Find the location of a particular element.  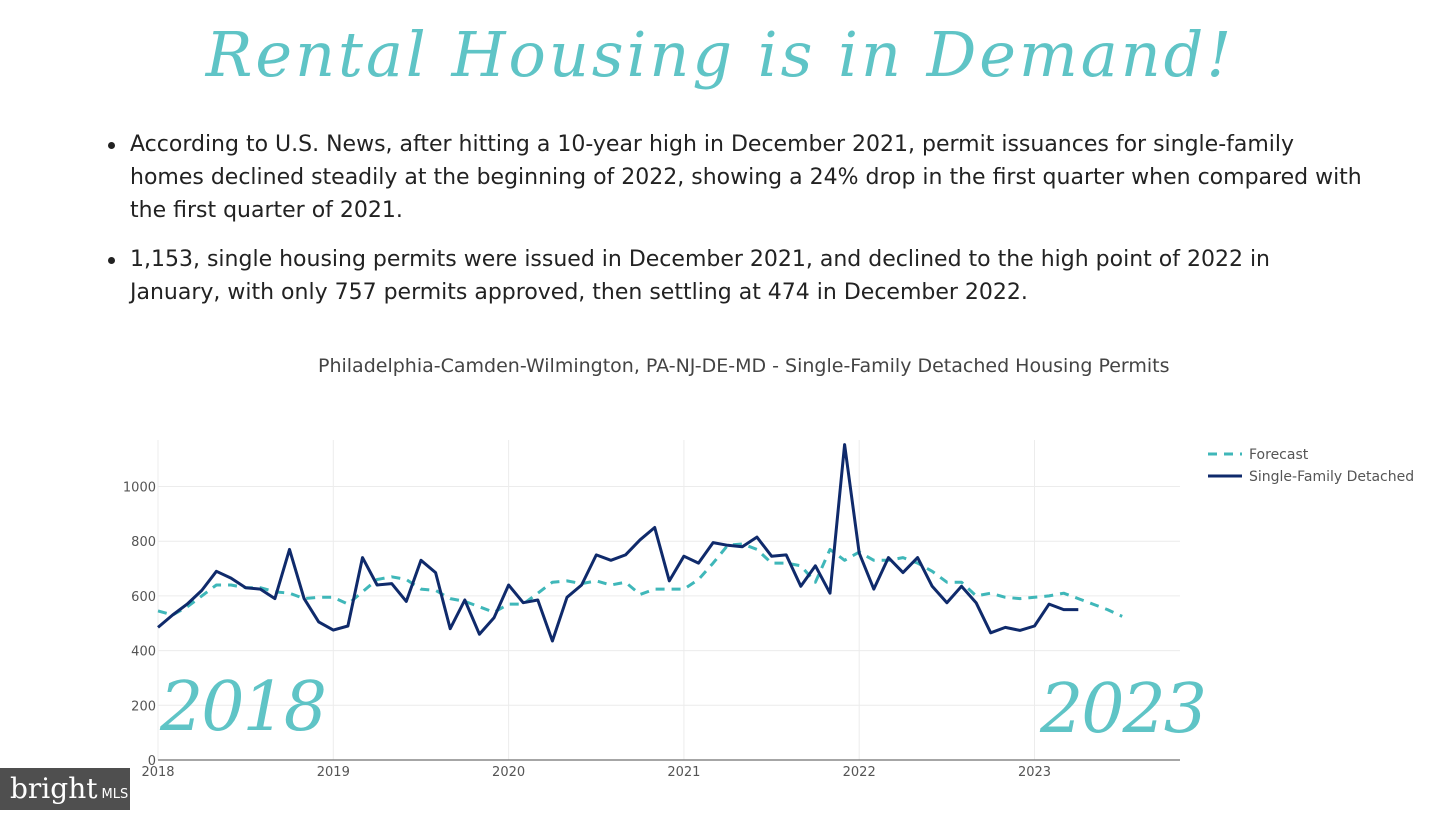

page-title: Rental Housing is in Demand! is located at coordinates (720, 54).